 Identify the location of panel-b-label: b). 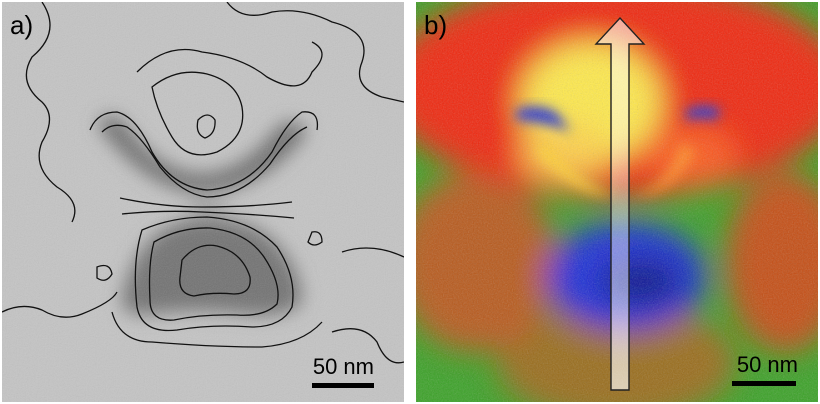
(436, 25).